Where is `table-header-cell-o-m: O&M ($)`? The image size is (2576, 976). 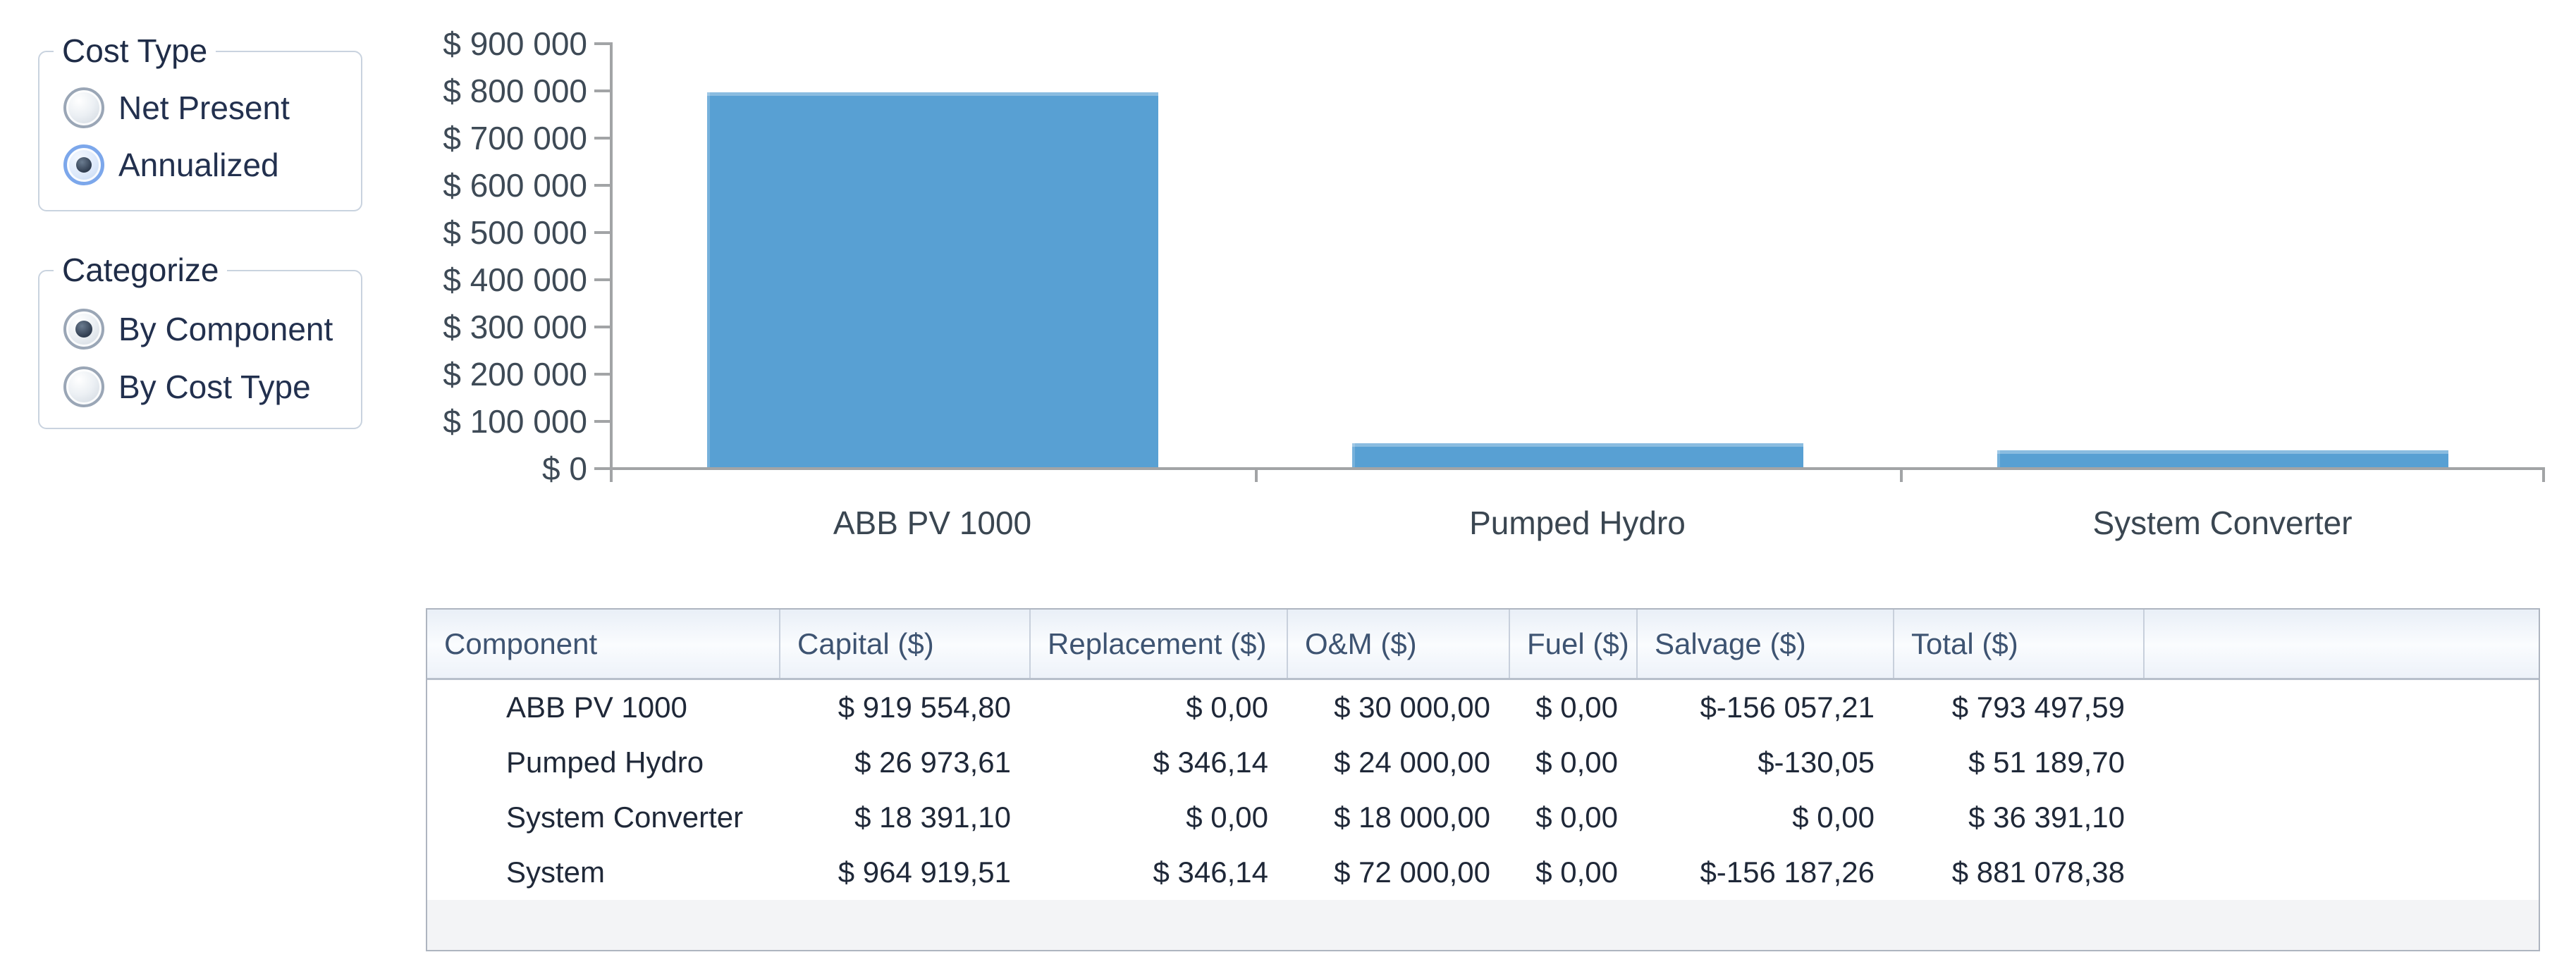 table-header-cell-o-m: O&M ($) is located at coordinates (1399, 644).